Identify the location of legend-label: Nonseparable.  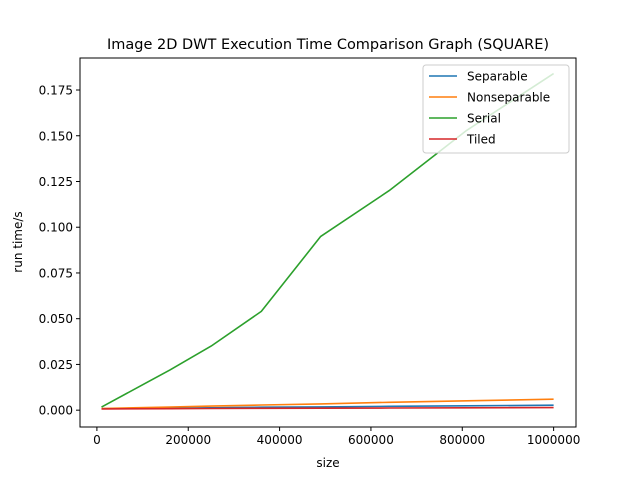
(508, 98).